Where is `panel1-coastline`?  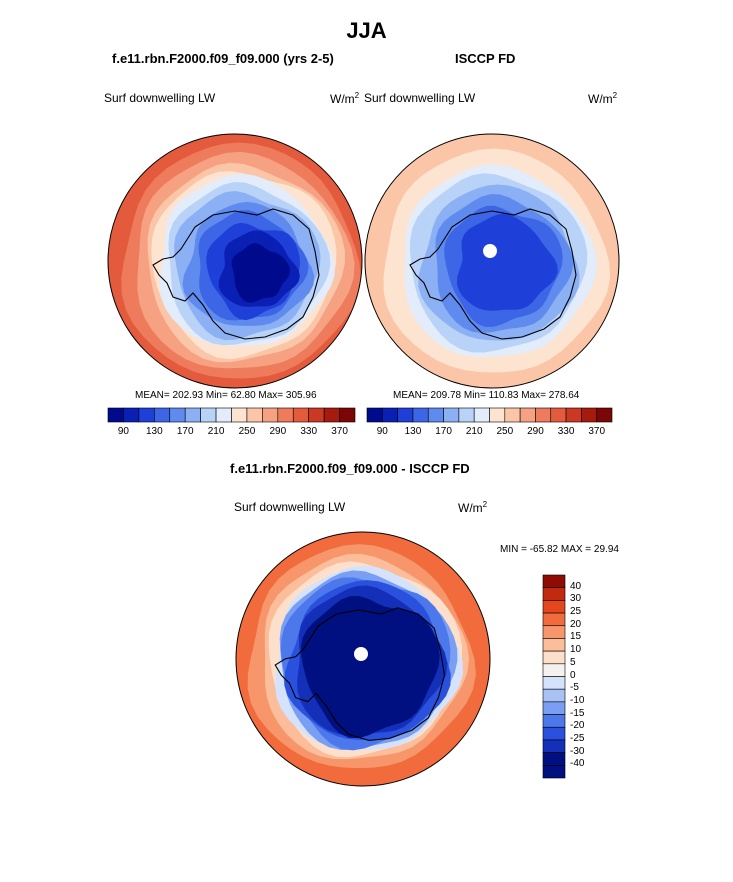
panel1-coastline is located at coordinates (236, 274).